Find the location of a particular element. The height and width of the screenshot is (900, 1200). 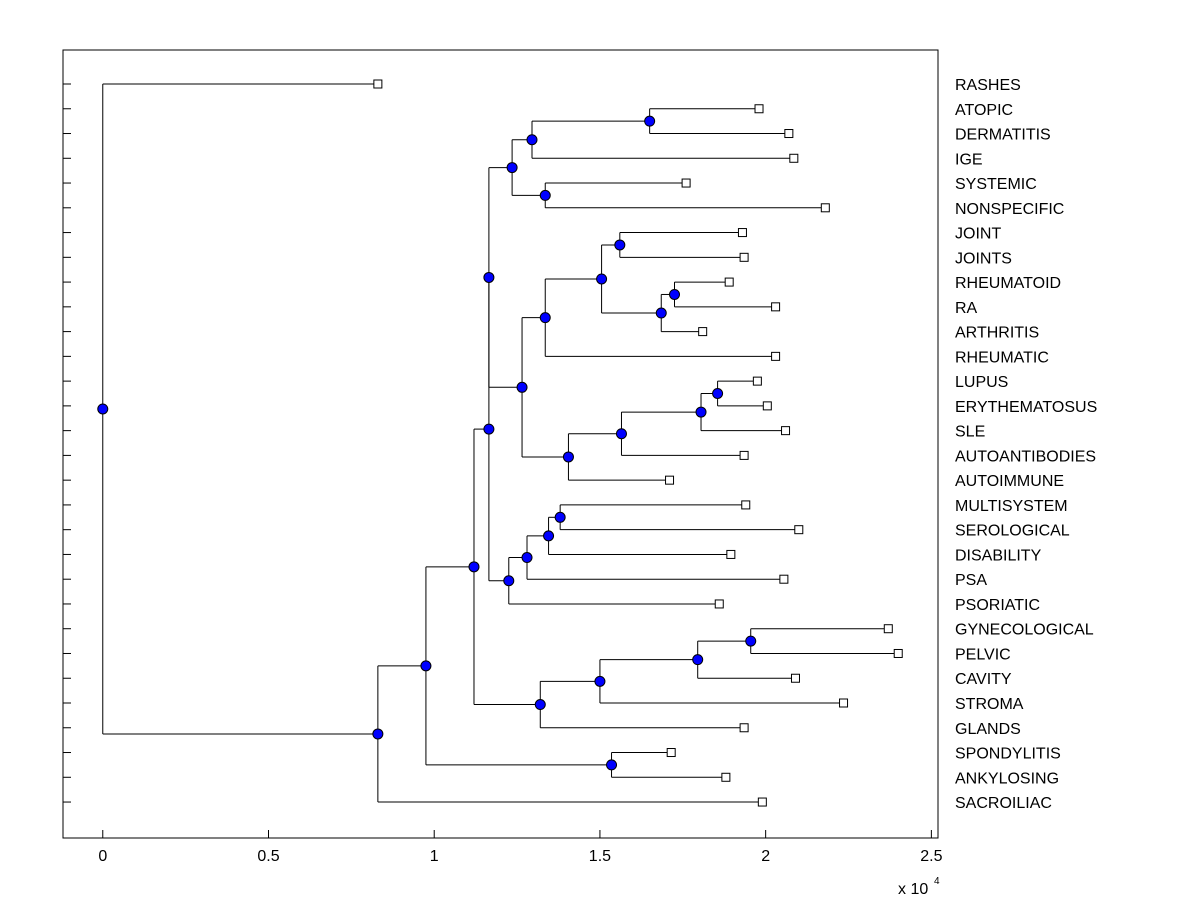

leaf-label: ANKYLOSING is located at coordinates (1007, 778).